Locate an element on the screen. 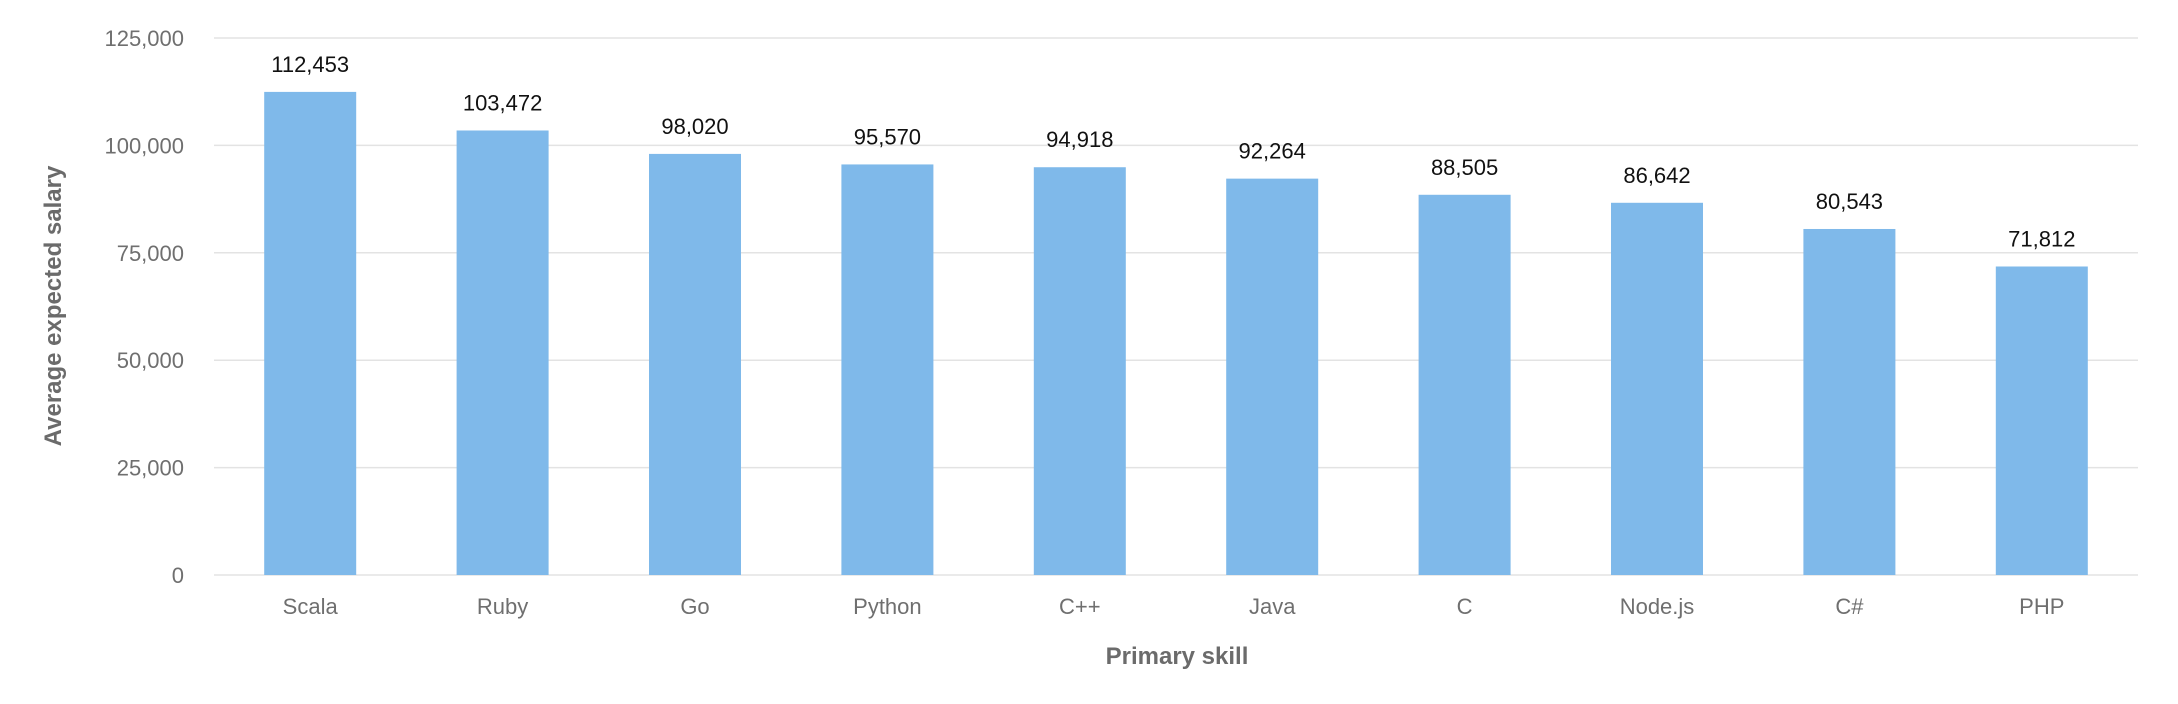 This screenshot has width=2178, height=704. x-tick-label: C++ is located at coordinates (1080, 606).